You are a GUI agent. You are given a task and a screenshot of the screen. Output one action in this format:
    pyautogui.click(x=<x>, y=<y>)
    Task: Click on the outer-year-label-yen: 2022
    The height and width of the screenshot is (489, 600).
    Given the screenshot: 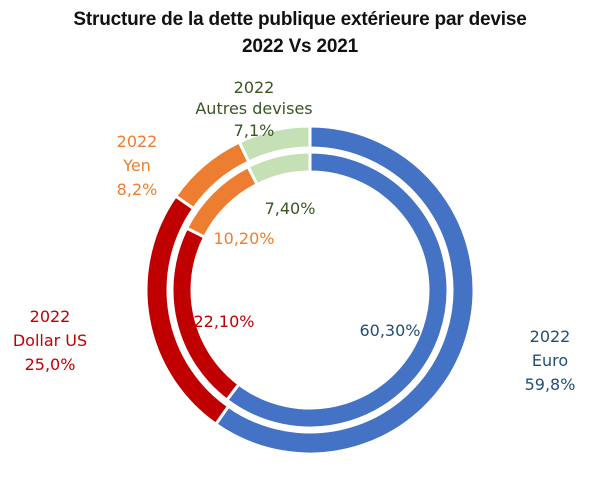 What is the action you would take?
    pyautogui.click(x=137, y=141)
    